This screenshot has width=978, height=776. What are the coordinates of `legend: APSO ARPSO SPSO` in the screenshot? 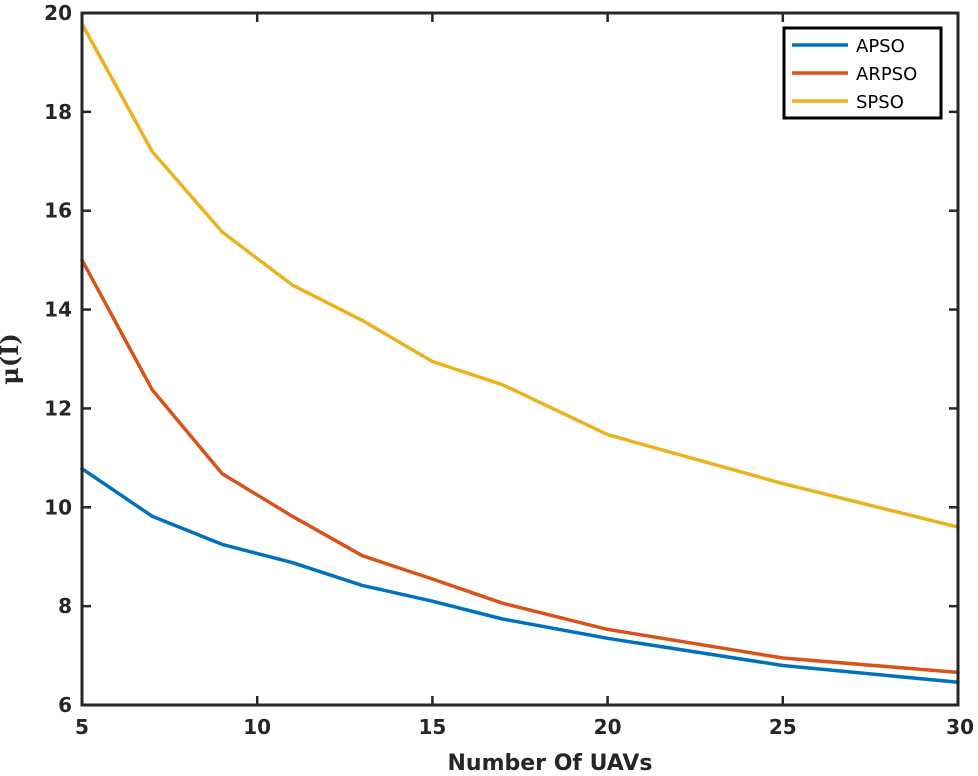 It's located at (862, 73).